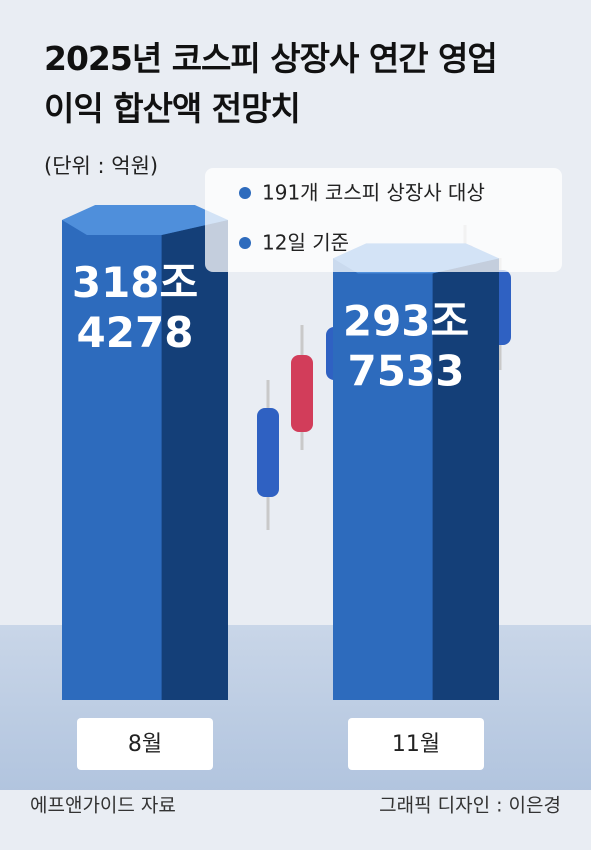 This screenshot has width=591, height=850. Describe the element at coordinates (271, 83) in the screenshot. I see `chart-title: 2025년 코스피 상장사 연간 영업이익 합산액 전망치` at that location.